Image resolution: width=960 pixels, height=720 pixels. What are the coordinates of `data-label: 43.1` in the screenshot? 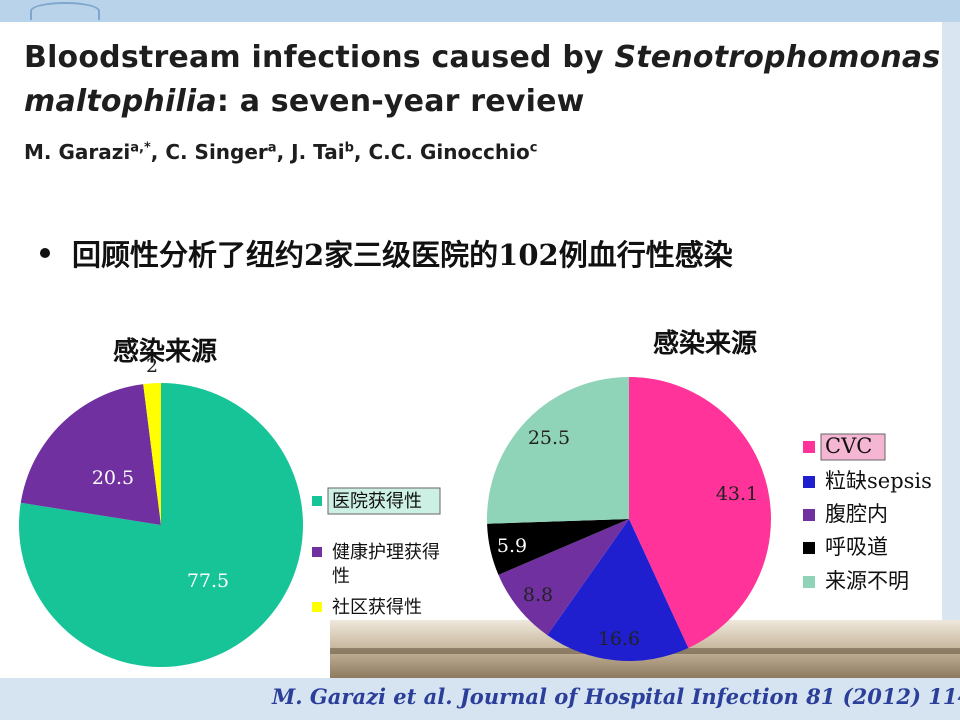 It's located at (737, 494).